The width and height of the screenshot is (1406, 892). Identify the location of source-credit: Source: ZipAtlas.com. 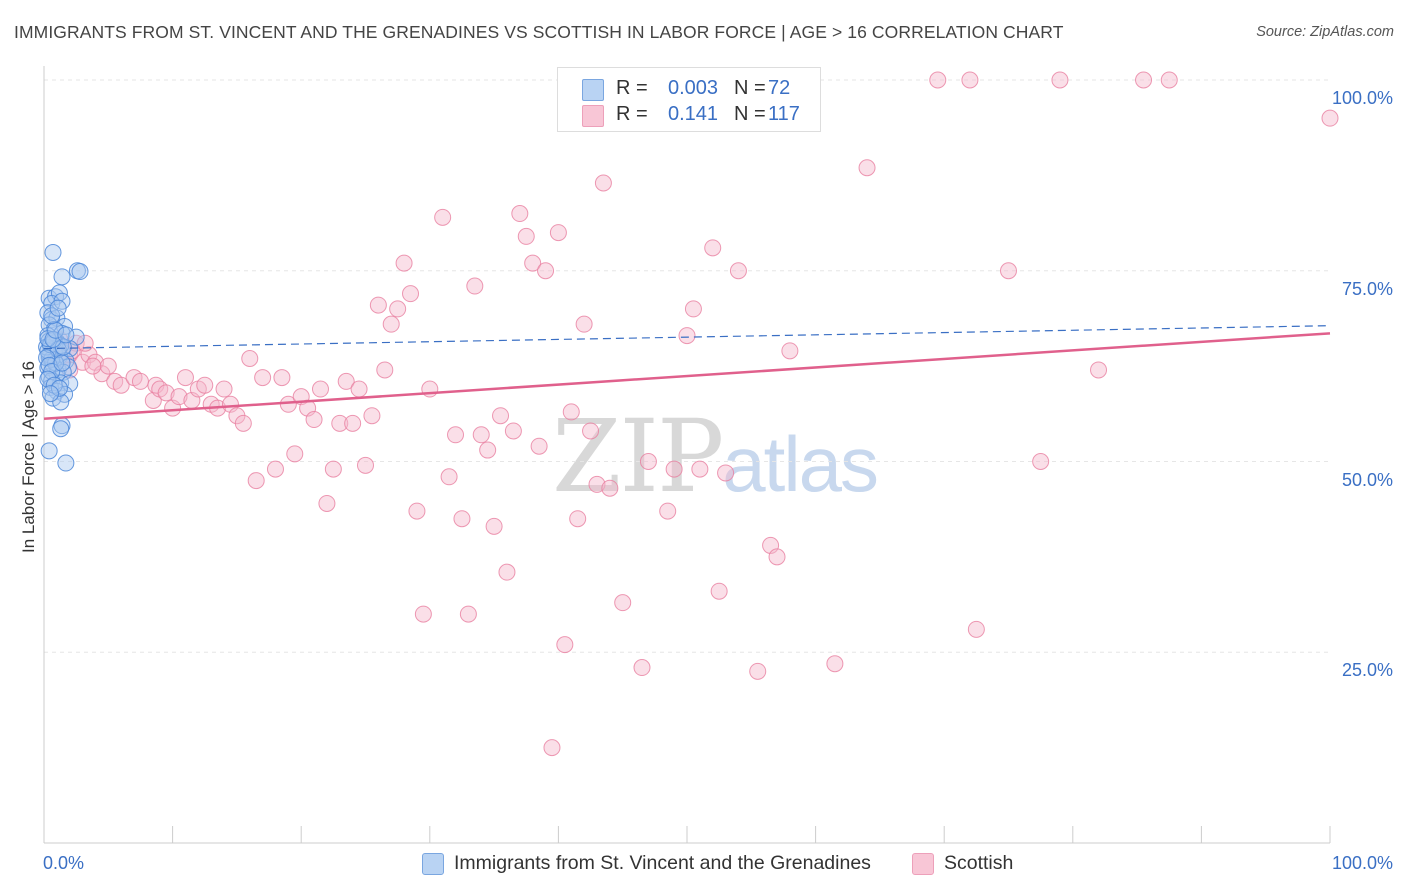
(1325, 32).